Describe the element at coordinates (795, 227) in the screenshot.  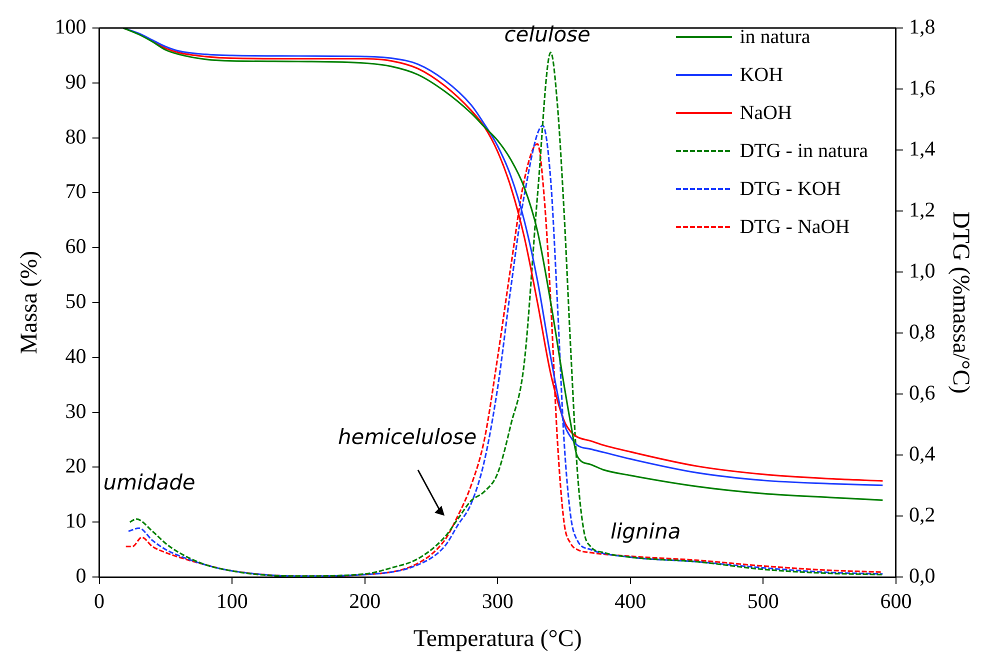
I see `legend-label: DTG - NaOH` at that location.